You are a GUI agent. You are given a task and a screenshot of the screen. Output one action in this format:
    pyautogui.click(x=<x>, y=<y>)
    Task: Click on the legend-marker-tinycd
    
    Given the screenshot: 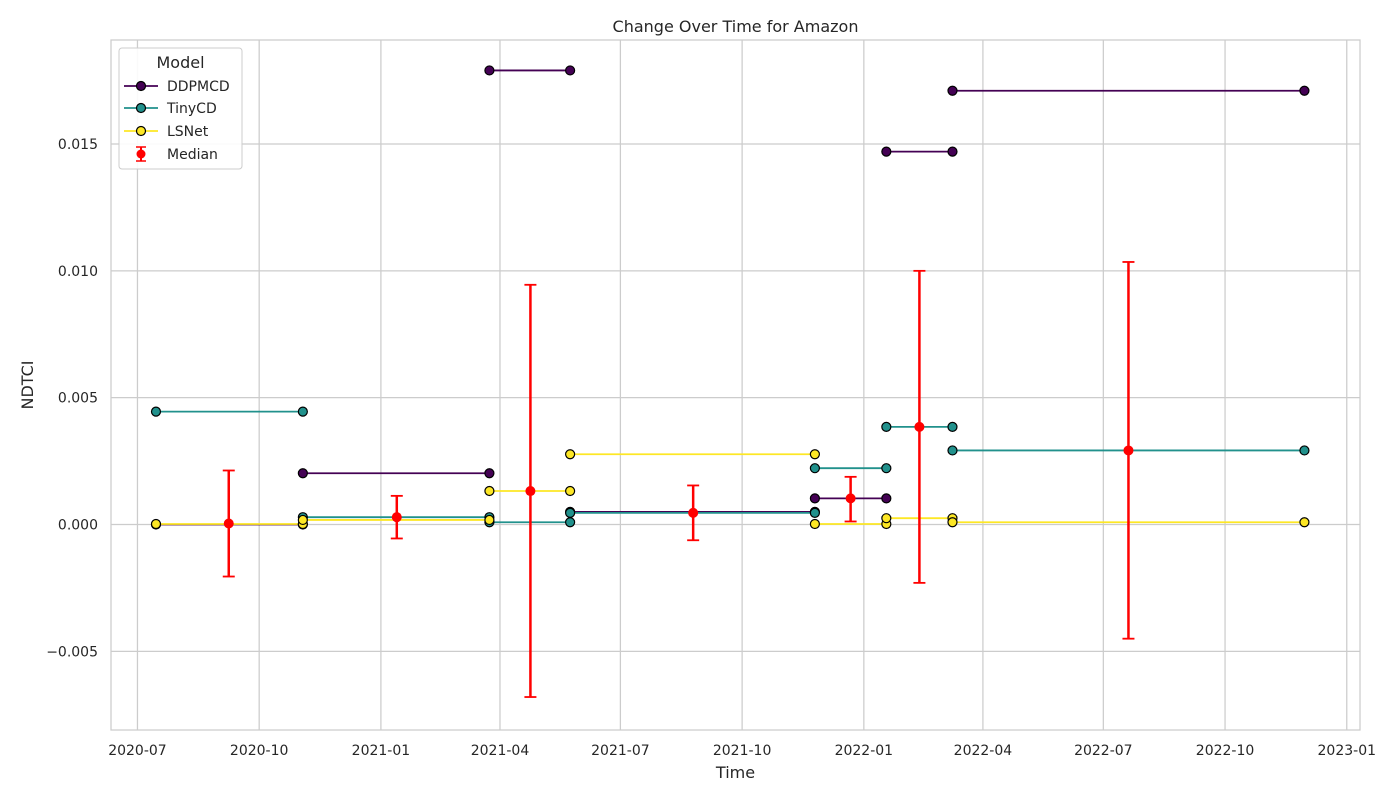 What is the action you would take?
    pyautogui.click(x=141, y=108)
    